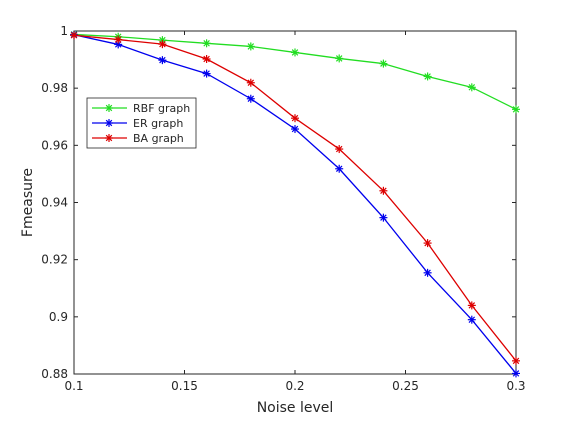 This screenshot has width=570, height=424. What do you see at coordinates (64, 31) in the screenshot?
I see `y-tick-label: 1` at bounding box center [64, 31].